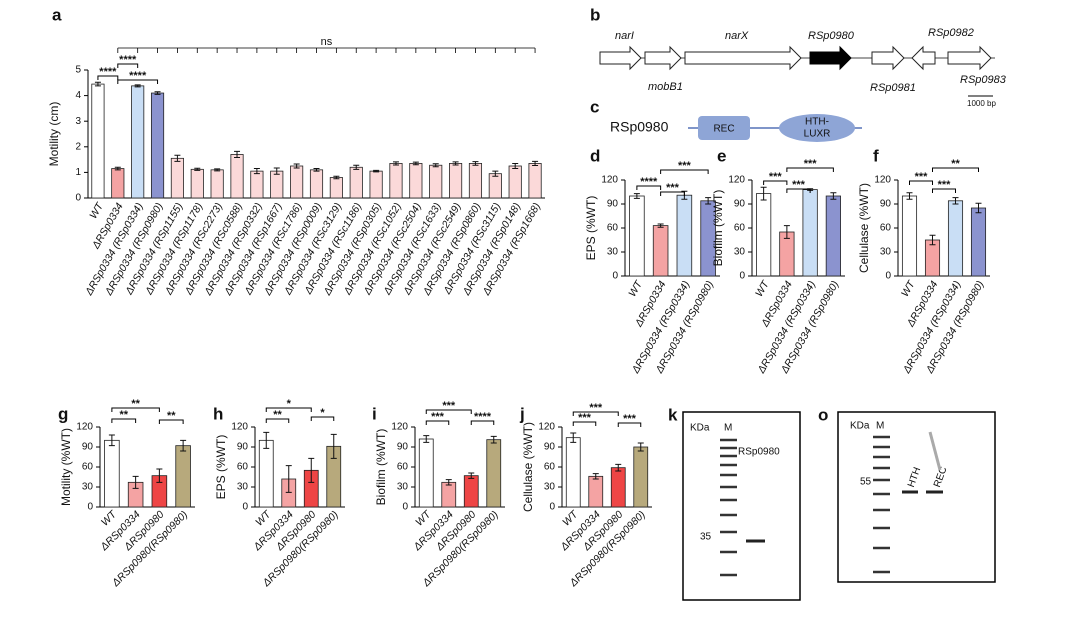 The height and width of the screenshot is (633, 1080). Describe the element at coordinates (57, 14) in the screenshot. I see `panel-letter: a` at that location.